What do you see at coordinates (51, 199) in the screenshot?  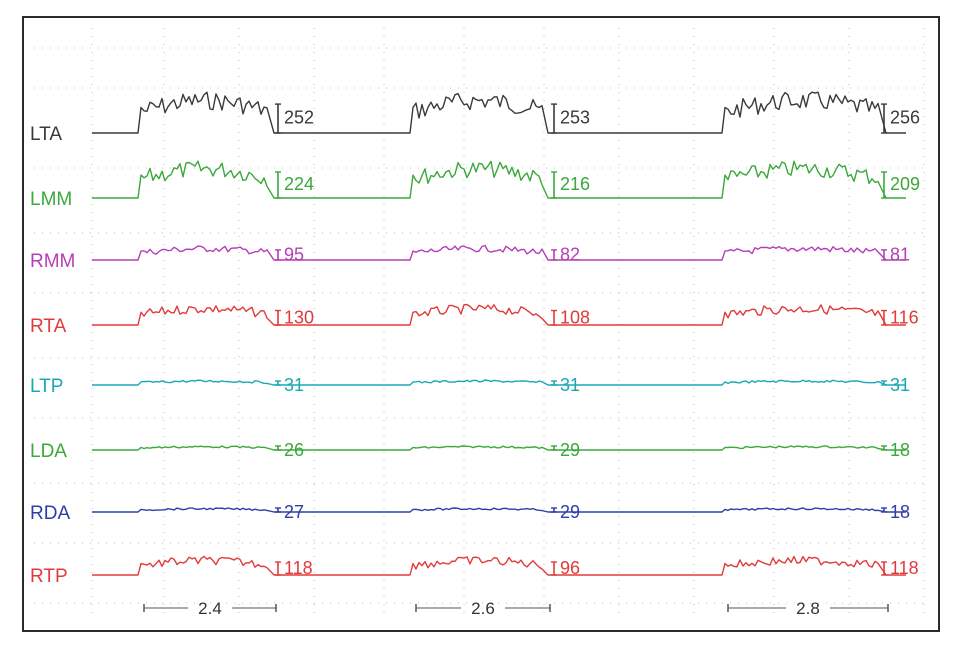 I see `channel-label-lmm: LMM` at bounding box center [51, 199].